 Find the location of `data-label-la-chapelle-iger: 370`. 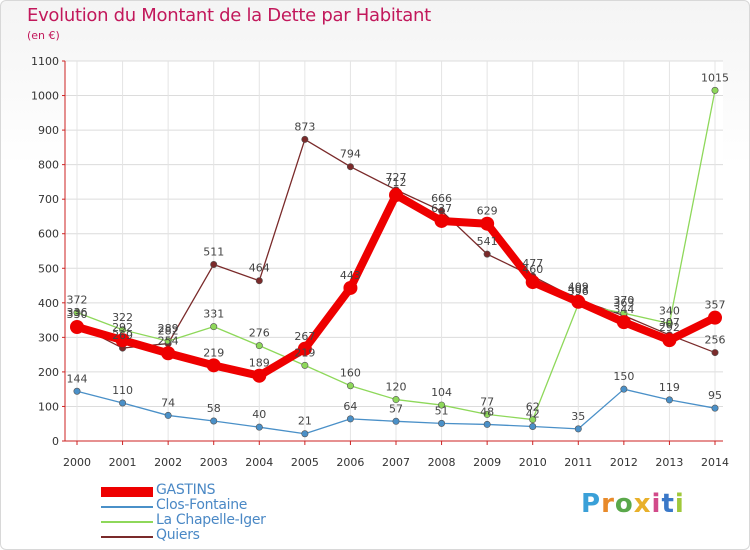

data-label-la-chapelle-iger: 370 is located at coordinates (623, 300).